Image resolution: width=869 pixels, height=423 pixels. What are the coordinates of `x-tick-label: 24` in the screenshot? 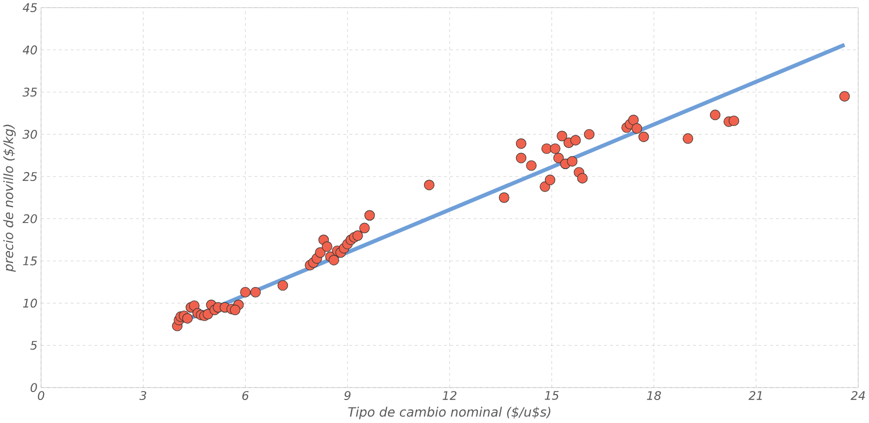 It's located at (857, 395).